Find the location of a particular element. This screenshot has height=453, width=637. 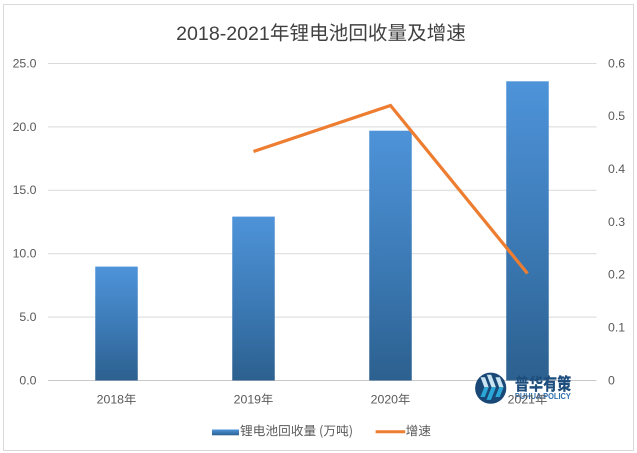

svg-text: 2021 is located at coordinates (522, 400).